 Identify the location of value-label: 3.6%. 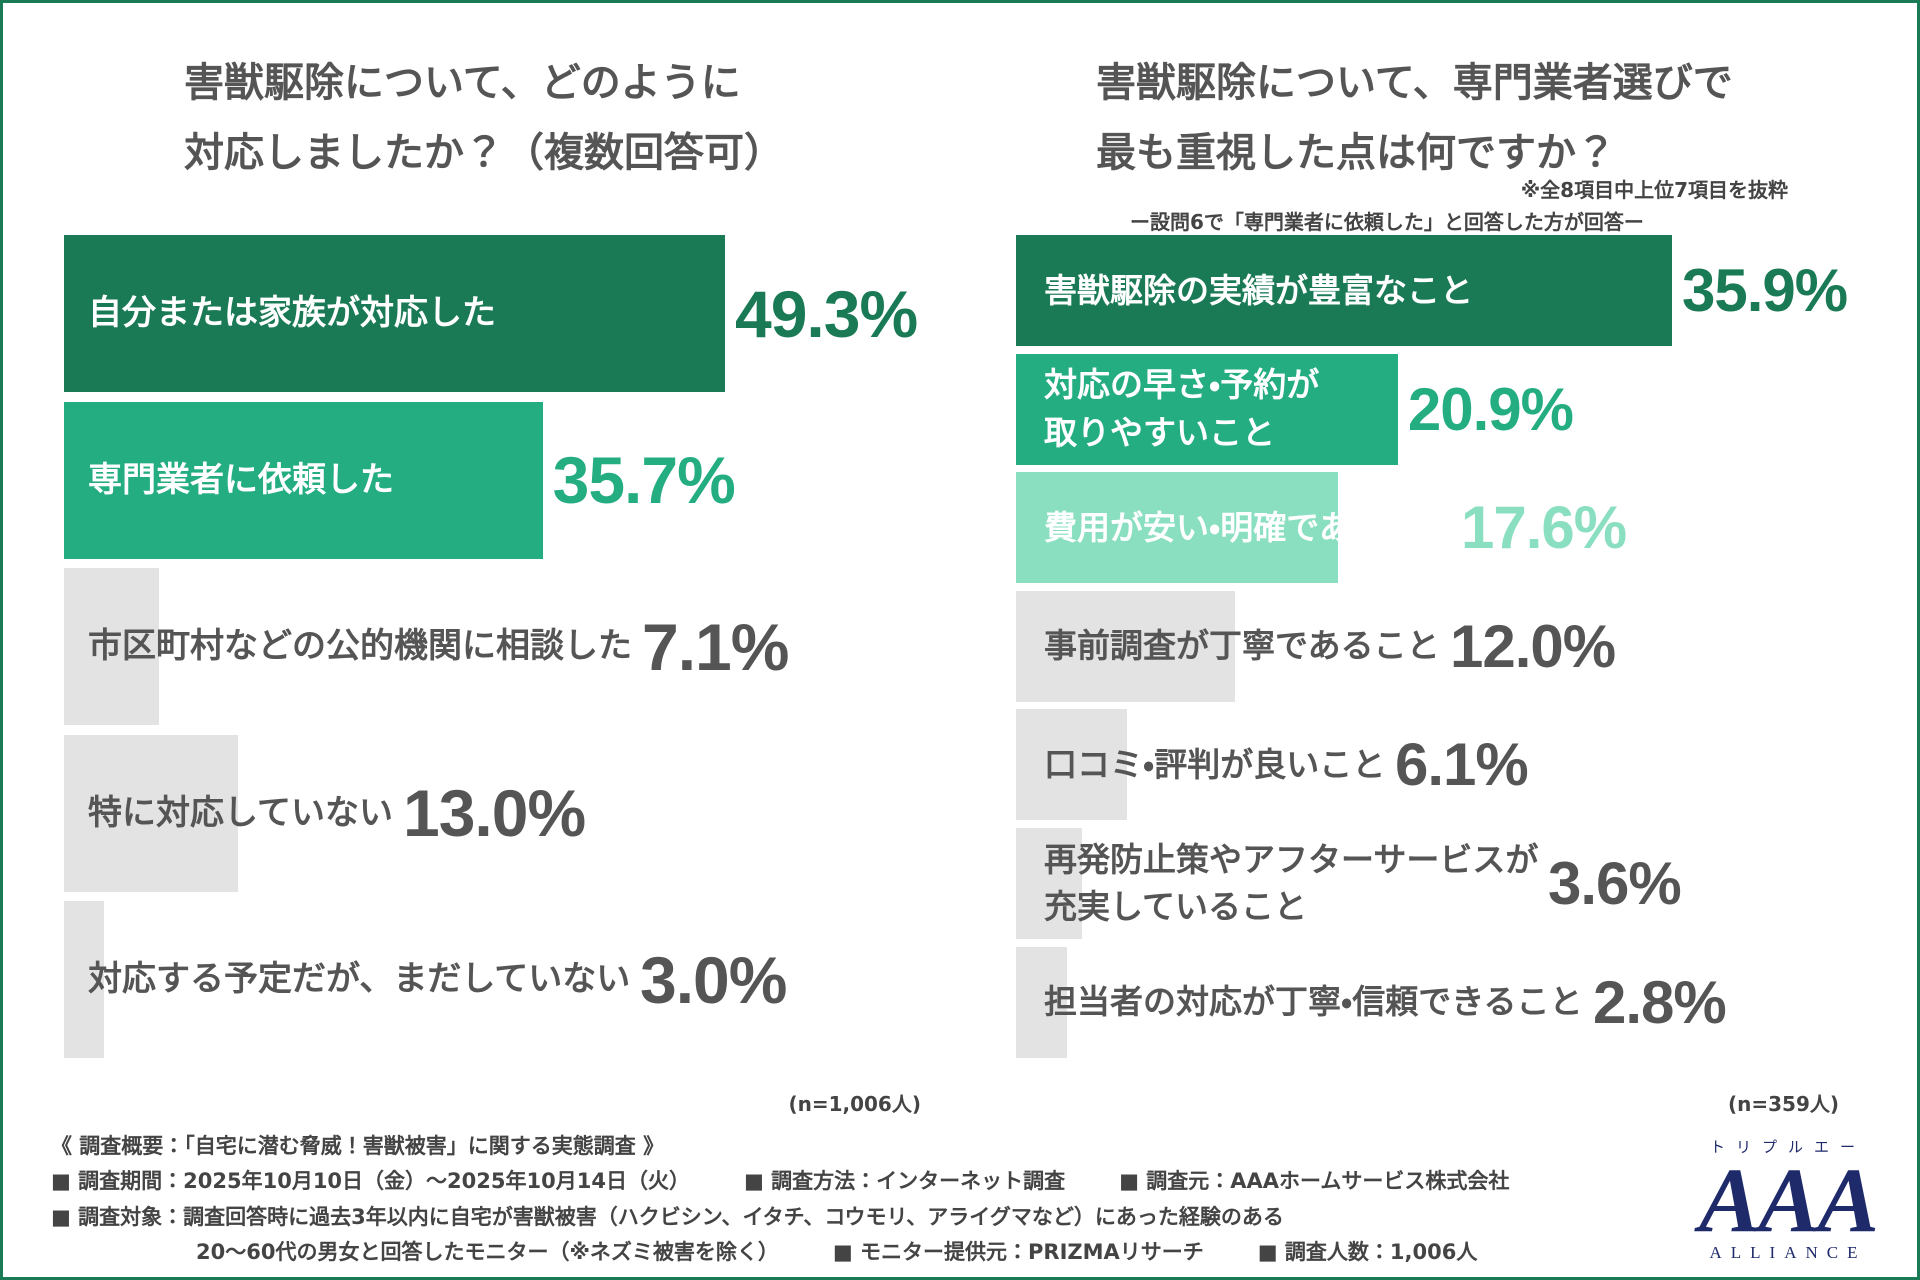
(1615, 883).